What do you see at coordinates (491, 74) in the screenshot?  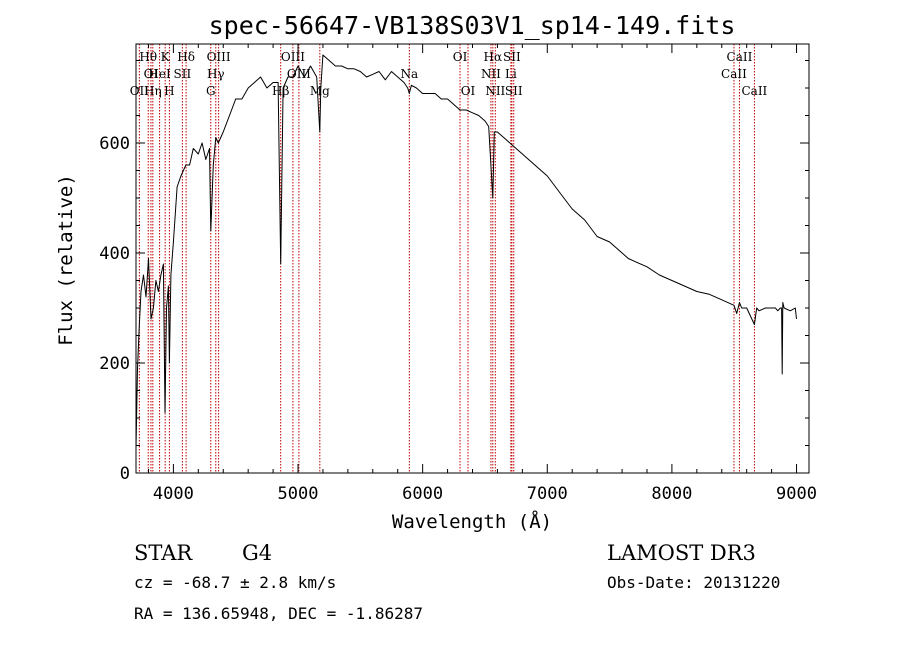 I see `line-label-19: NII` at bounding box center [491, 74].